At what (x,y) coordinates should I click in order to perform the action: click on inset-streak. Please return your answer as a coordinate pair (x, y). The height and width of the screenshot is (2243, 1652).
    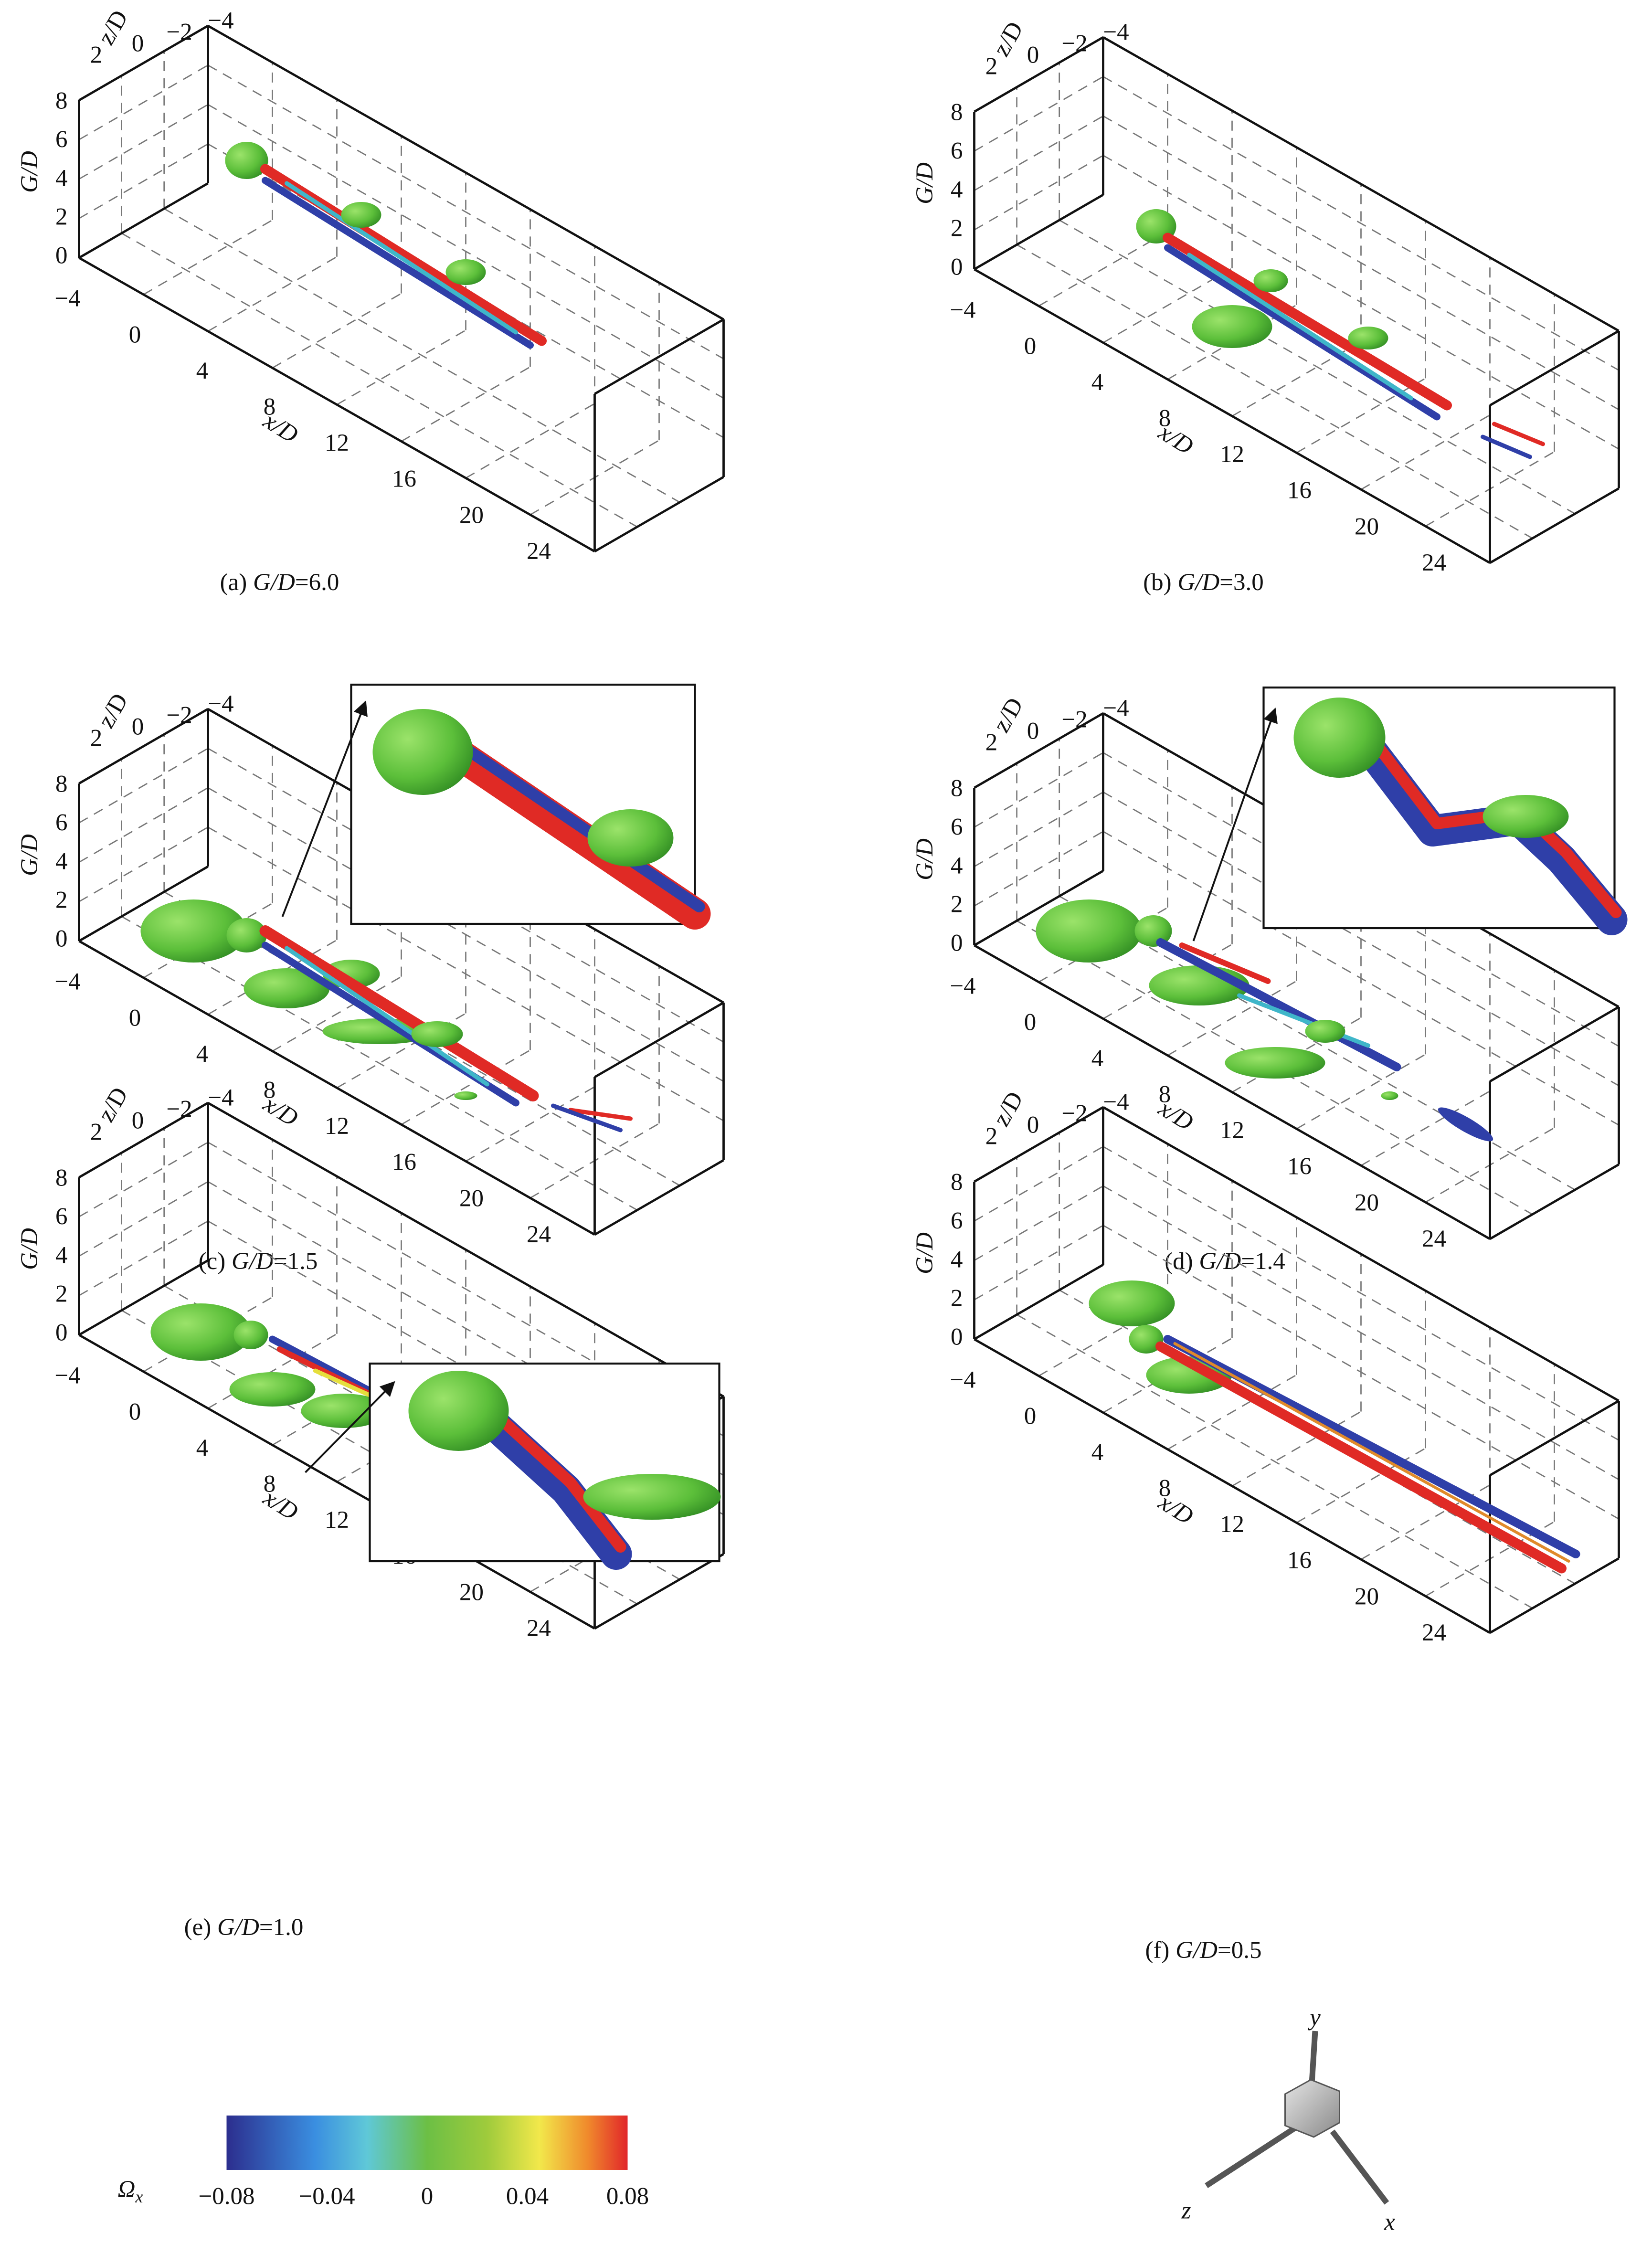
    Looking at the image, I should click on (575, 833).